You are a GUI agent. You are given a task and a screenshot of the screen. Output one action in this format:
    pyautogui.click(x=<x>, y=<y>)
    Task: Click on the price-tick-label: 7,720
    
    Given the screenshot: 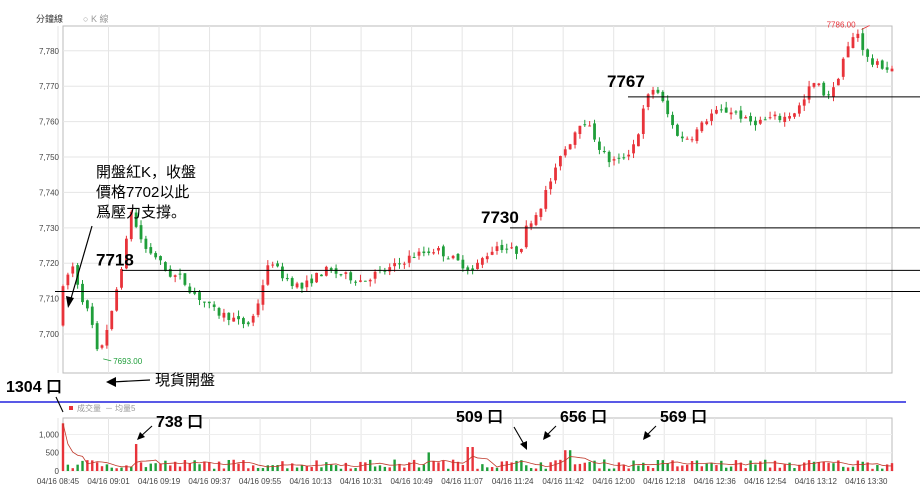 What is the action you would take?
    pyautogui.click(x=49, y=263)
    